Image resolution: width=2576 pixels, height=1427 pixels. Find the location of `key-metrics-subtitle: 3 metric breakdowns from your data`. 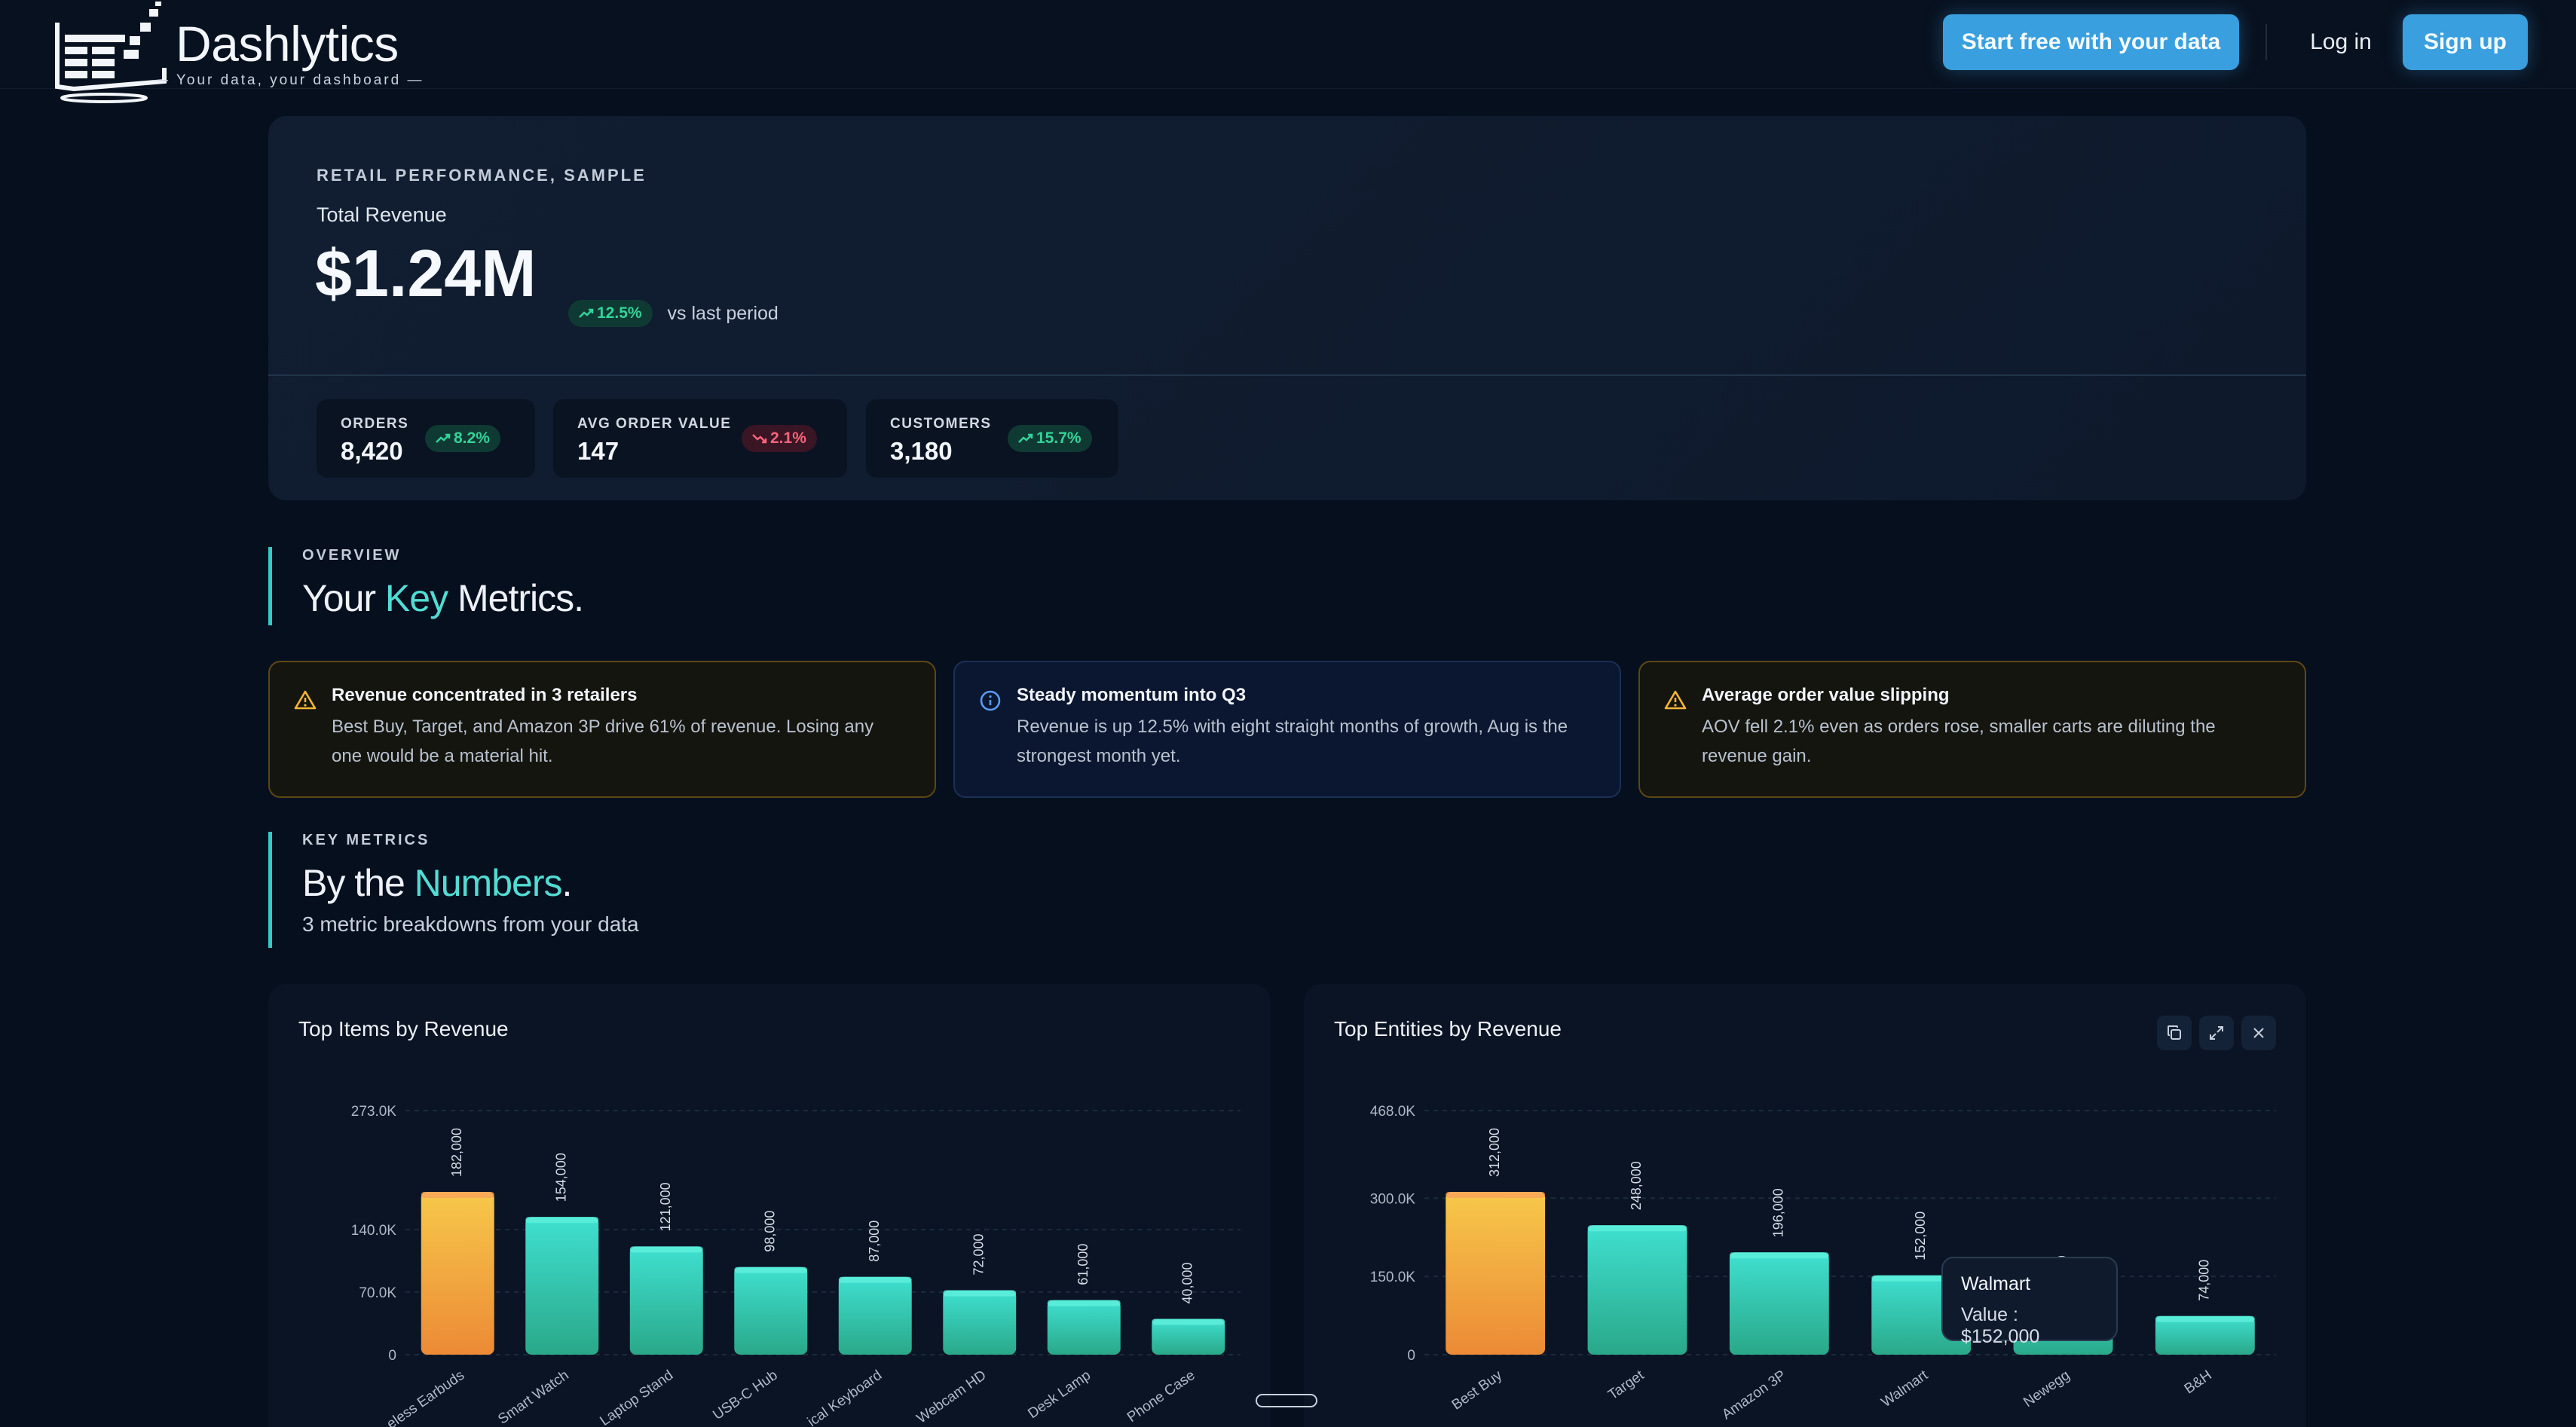

key-metrics-subtitle: 3 metric breakdowns from your data is located at coordinates (471, 924).